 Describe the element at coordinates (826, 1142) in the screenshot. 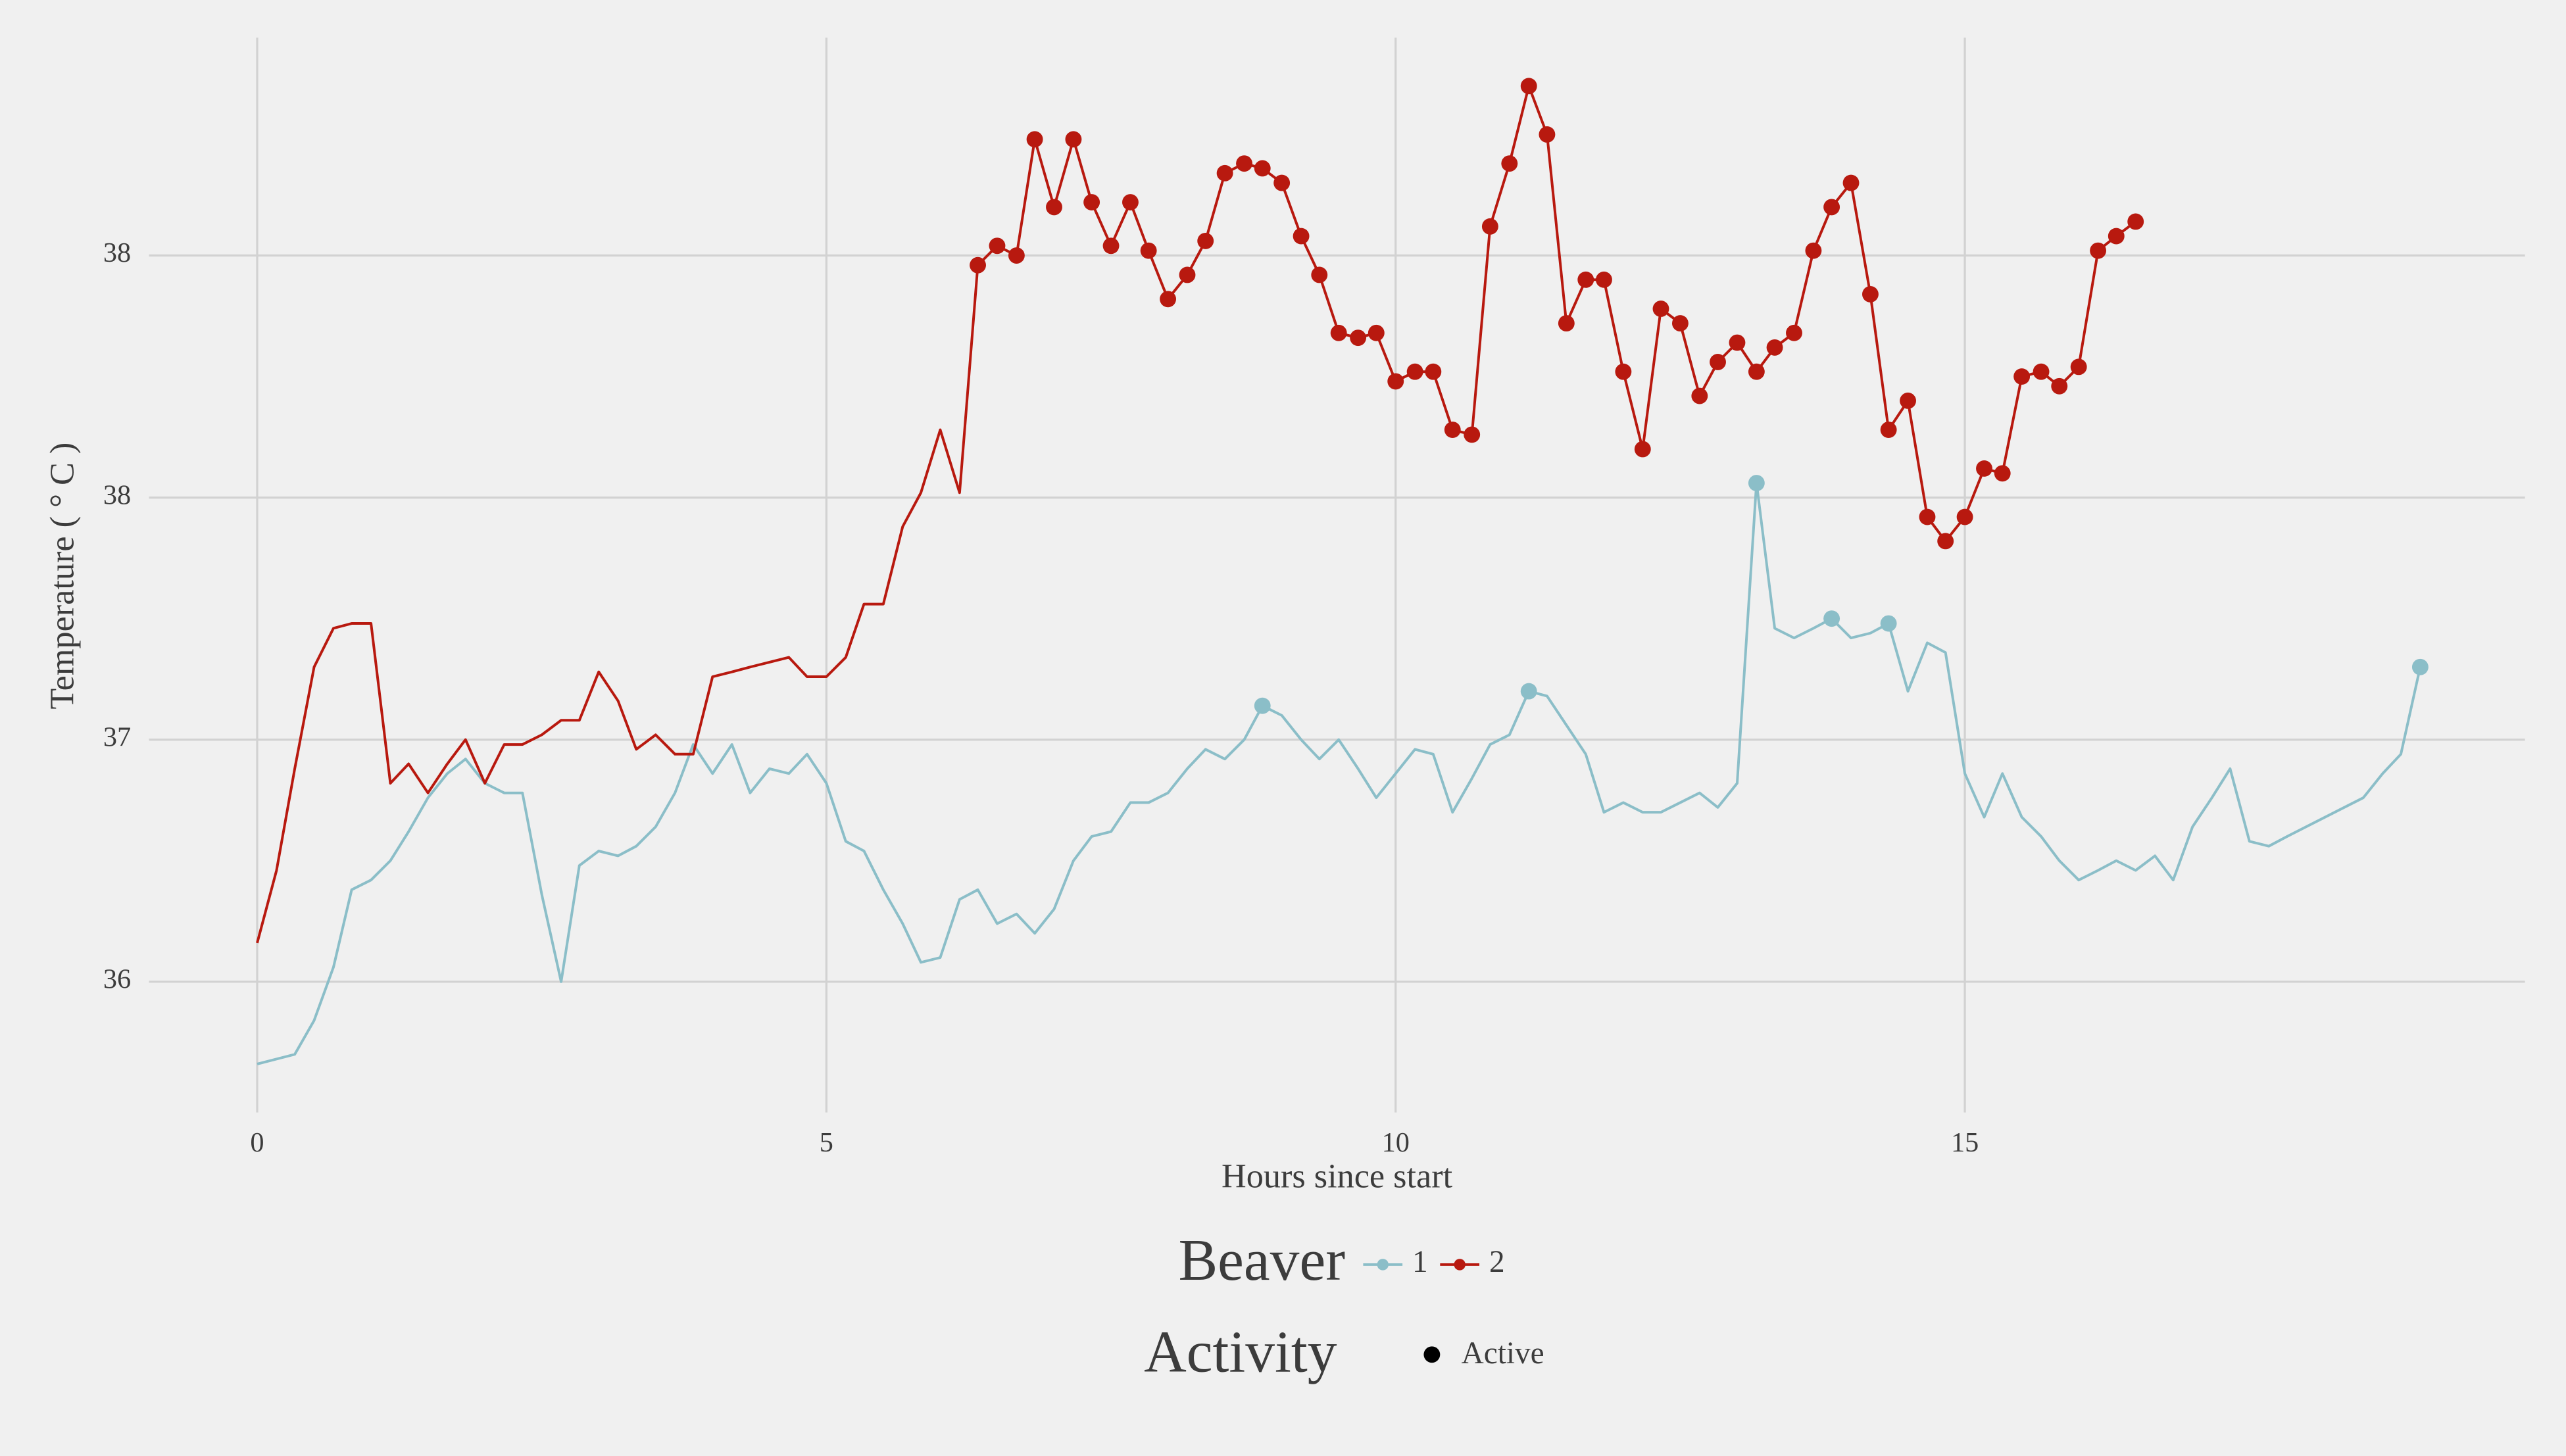

I see `x-tick-label: 5` at that location.